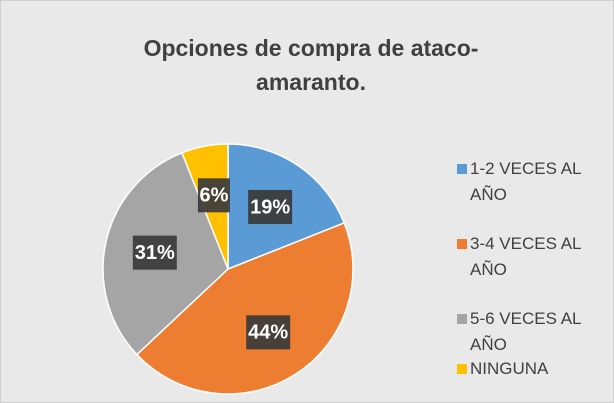  I want to click on data-label: 44%, so click(268, 333).